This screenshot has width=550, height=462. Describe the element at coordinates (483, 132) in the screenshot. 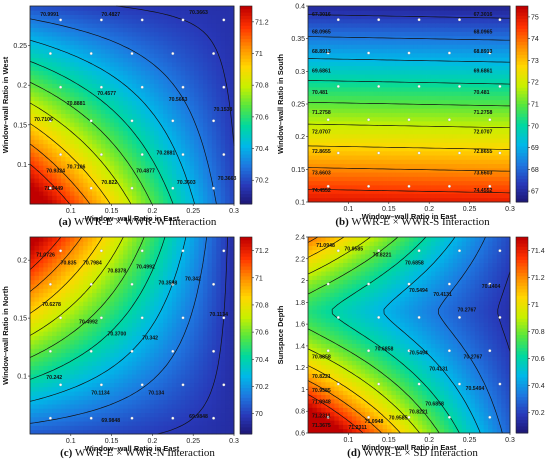

I see `contour-label: 72.0707` at that location.